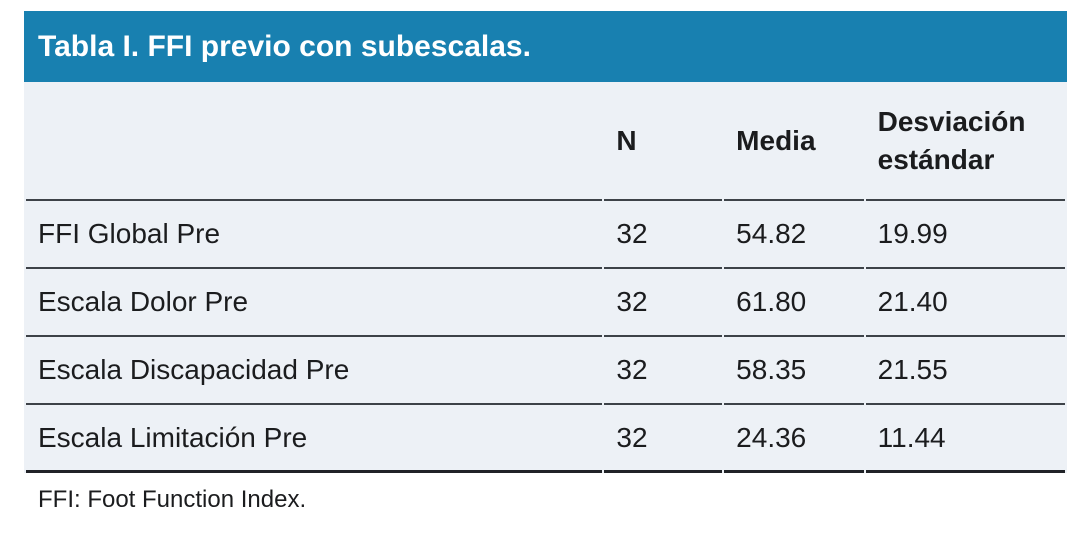  I want to click on row-label: Escala Discapacidad Pre, so click(314, 371).